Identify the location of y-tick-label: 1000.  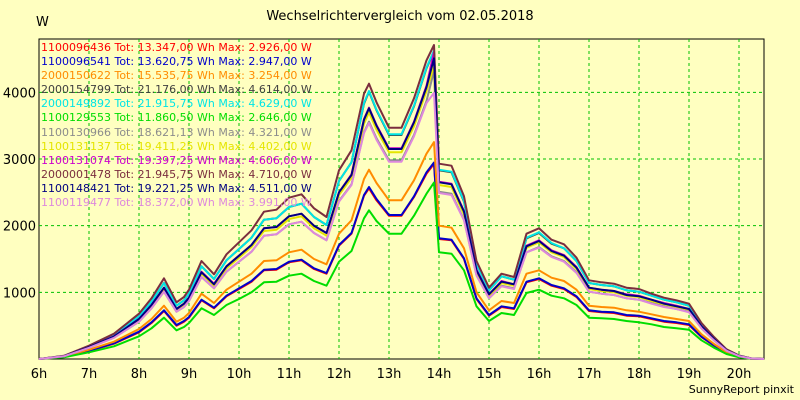
(19, 293).